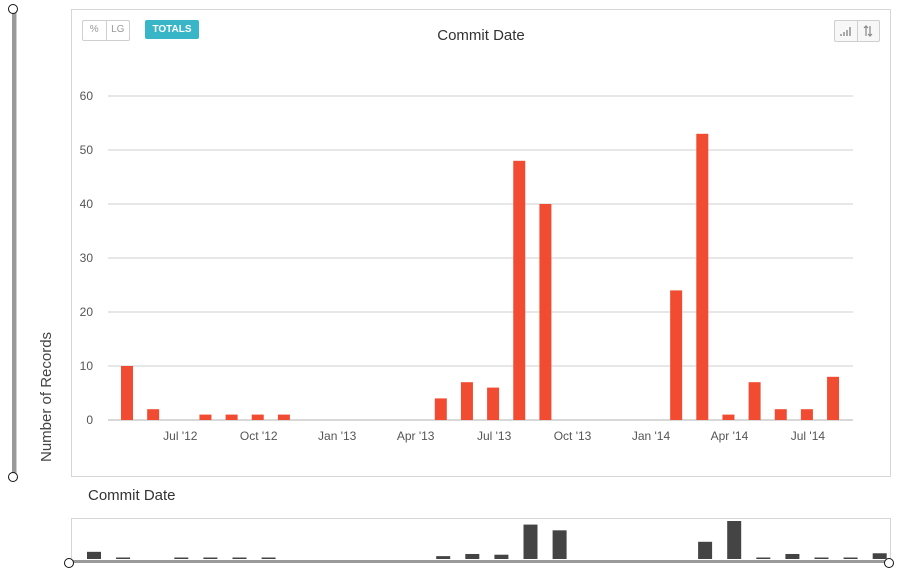 The image size is (900, 576). Describe the element at coordinates (479, 561) in the screenshot. I see `horizontal-range-slider` at that location.